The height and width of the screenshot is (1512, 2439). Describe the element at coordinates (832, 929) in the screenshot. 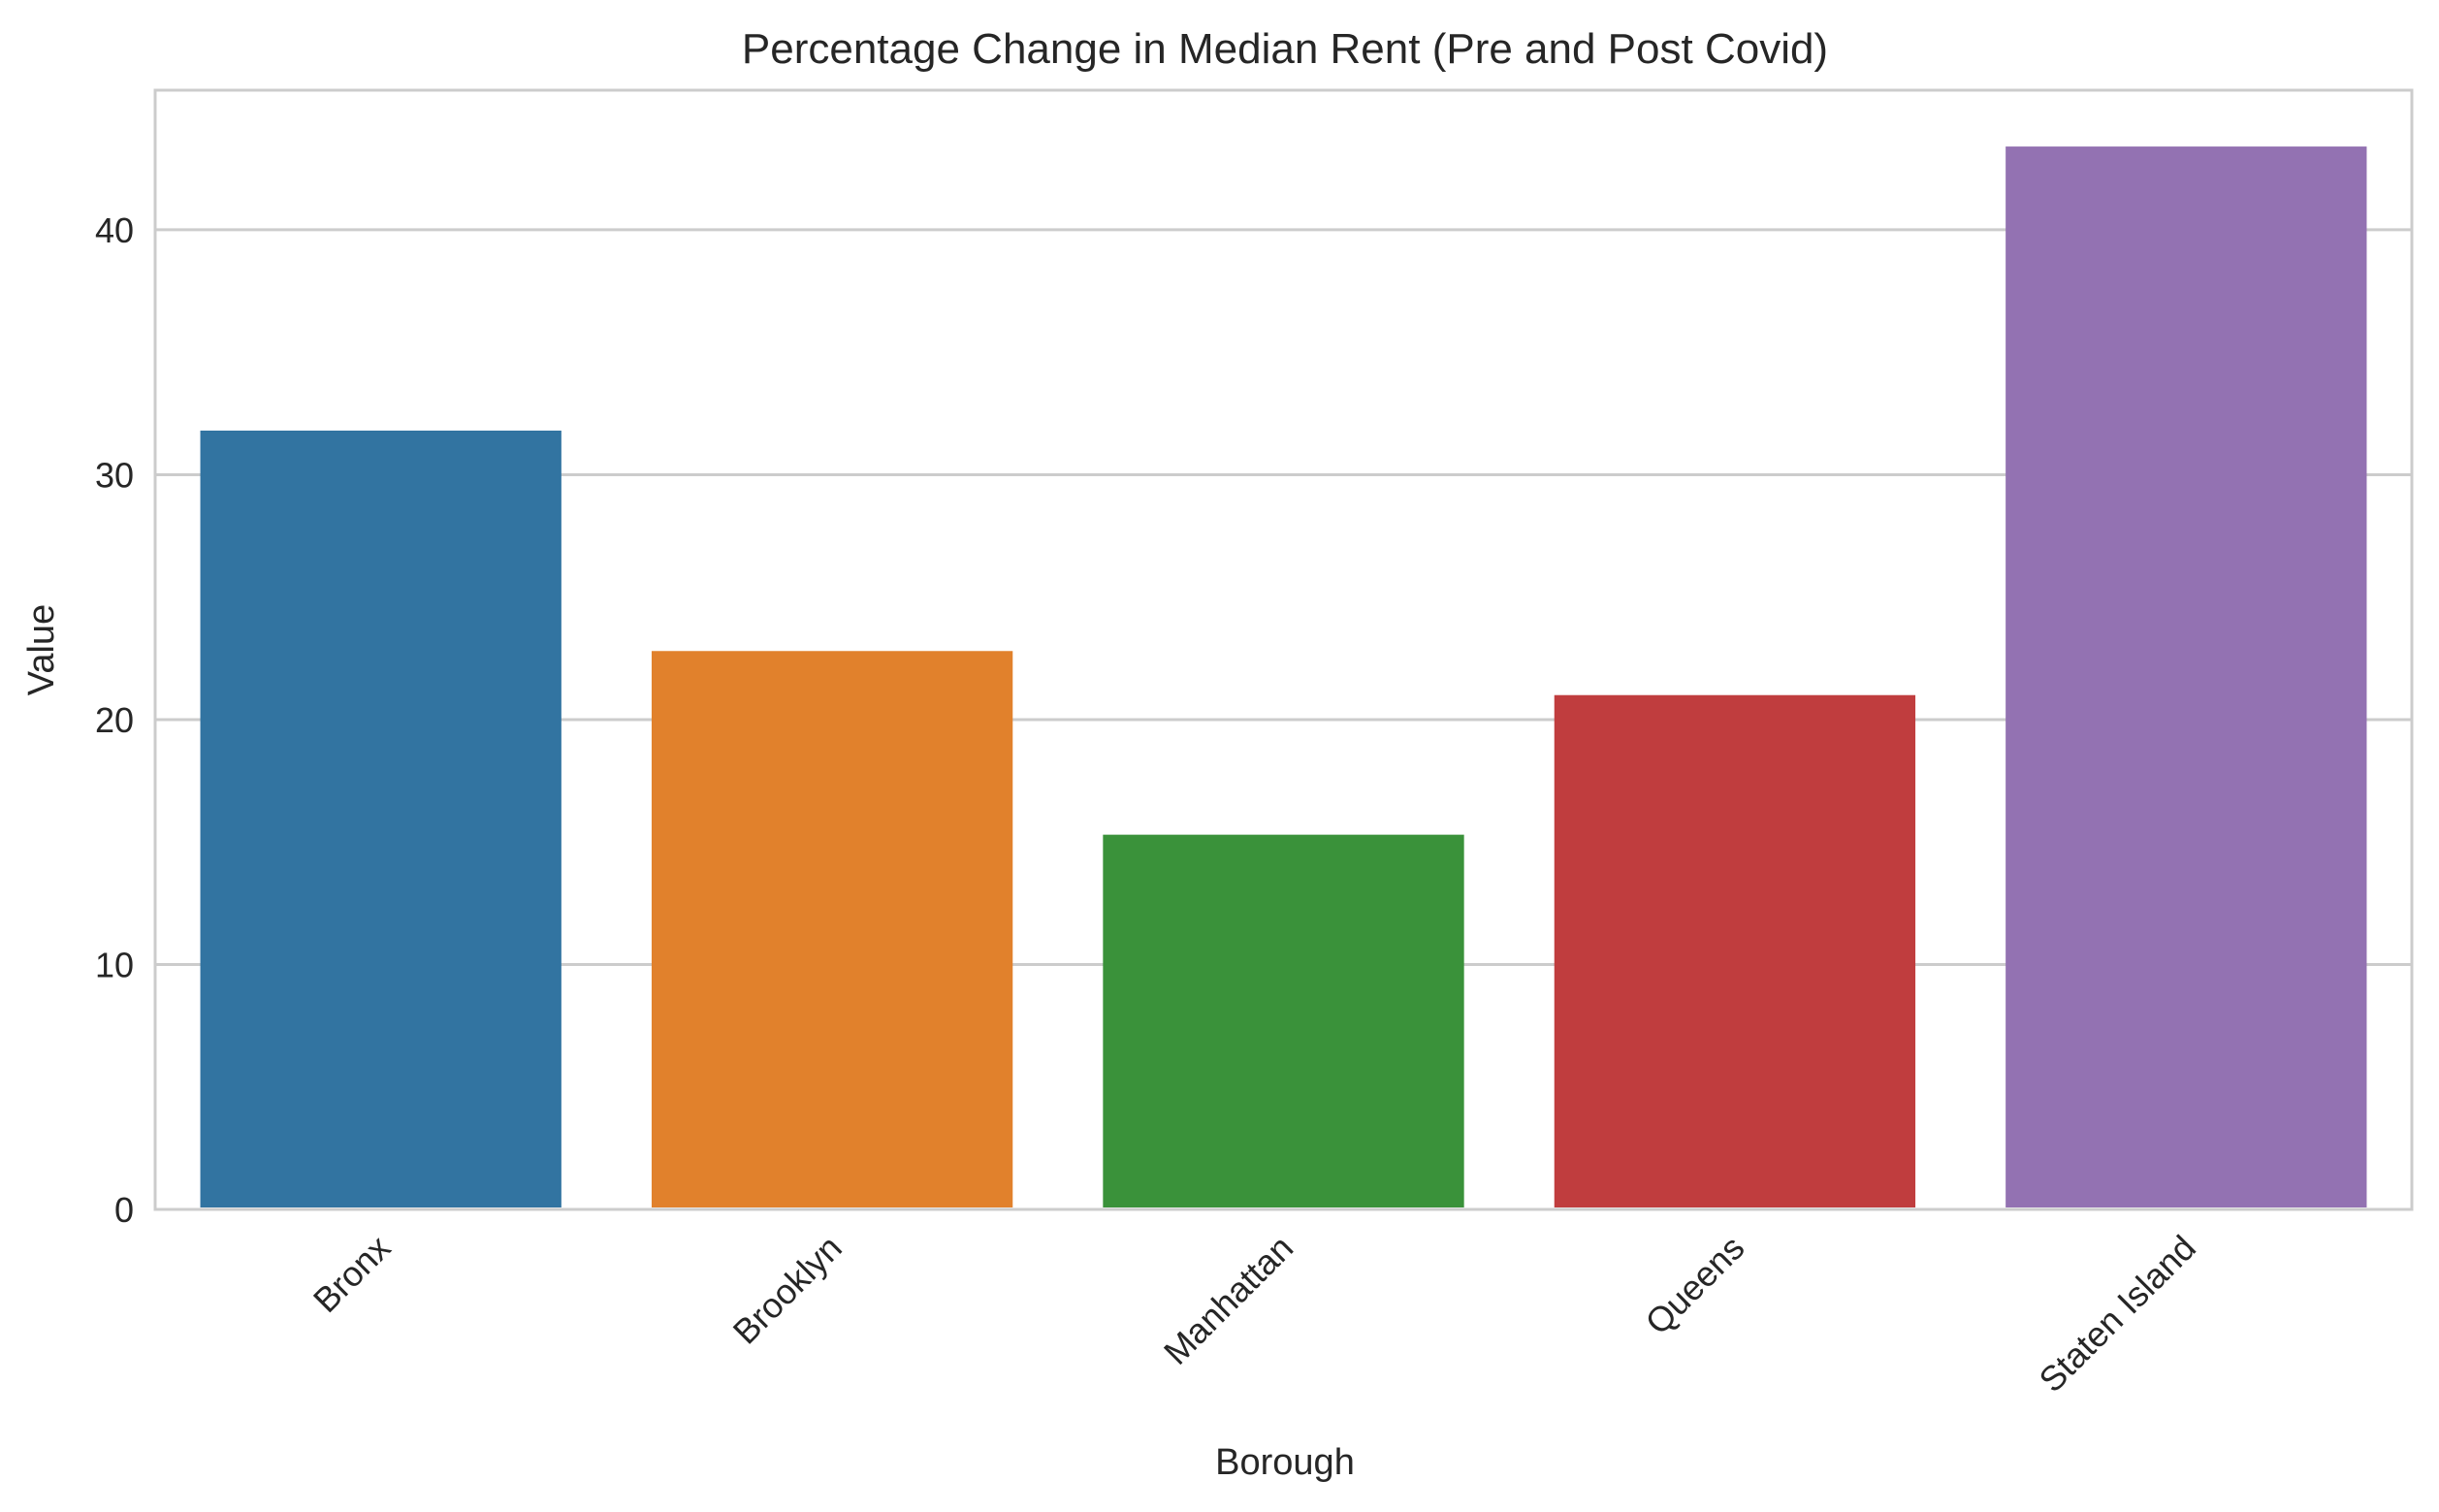

I see `bar-brooklyn` at that location.